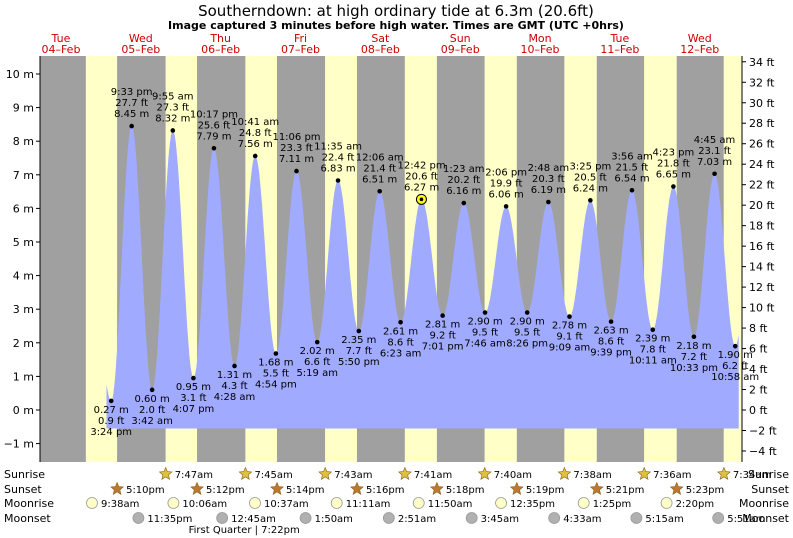 The width and height of the screenshot is (793, 538). I want to click on right-tick-label: 6 ft, so click(758, 349).